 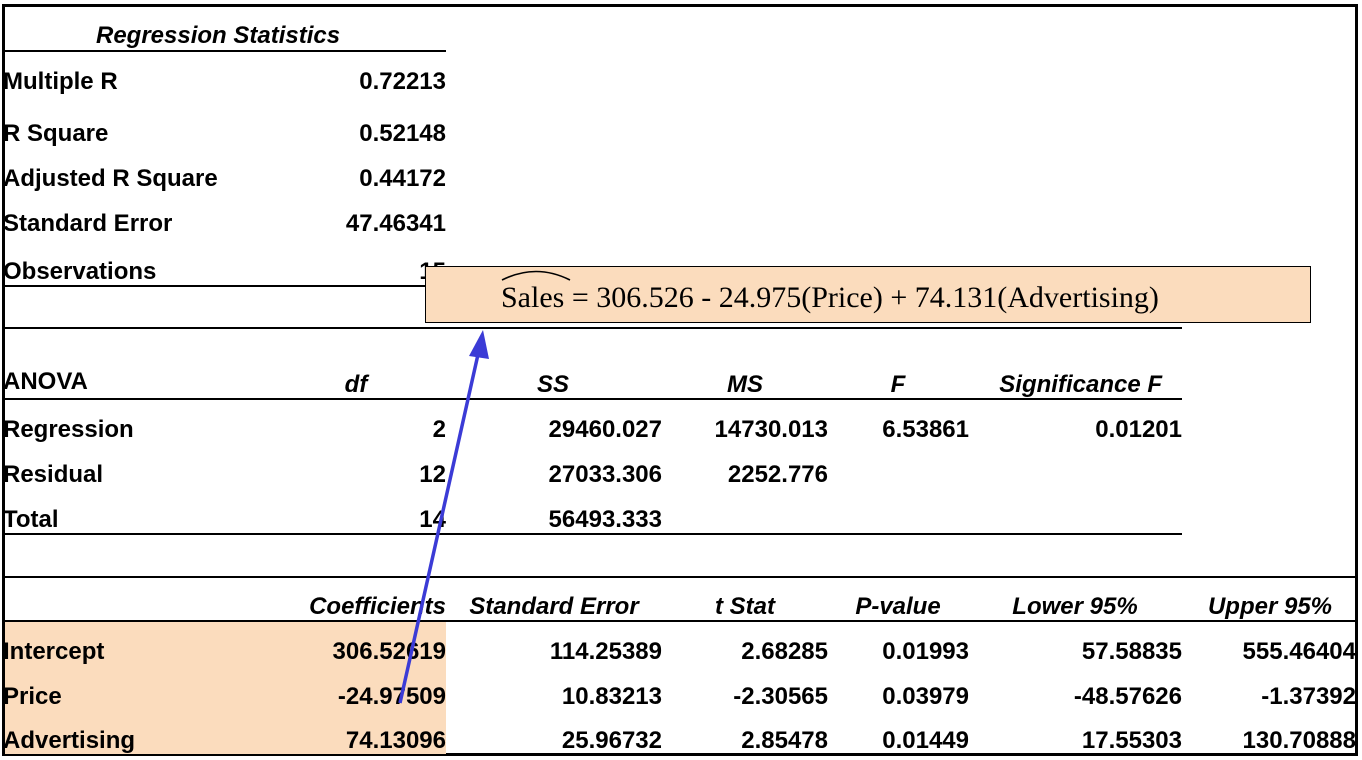 What do you see at coordinates (356, 384) in the screenshot?
I see `anova-header-df: df` at bounding box center [356, 384].